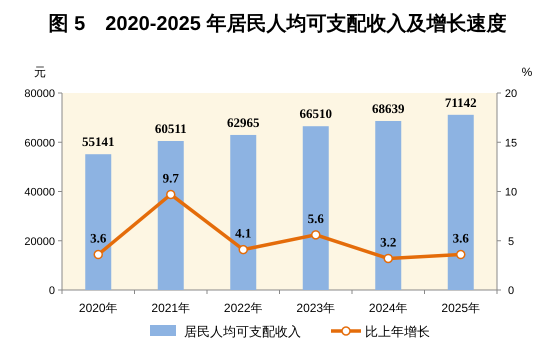 This screenshot has height=352, width=555. What do you see at coordinates (511, 192) in the screenshot?
I see `y2-tick-label: 10` at bounding box center [511, 192].